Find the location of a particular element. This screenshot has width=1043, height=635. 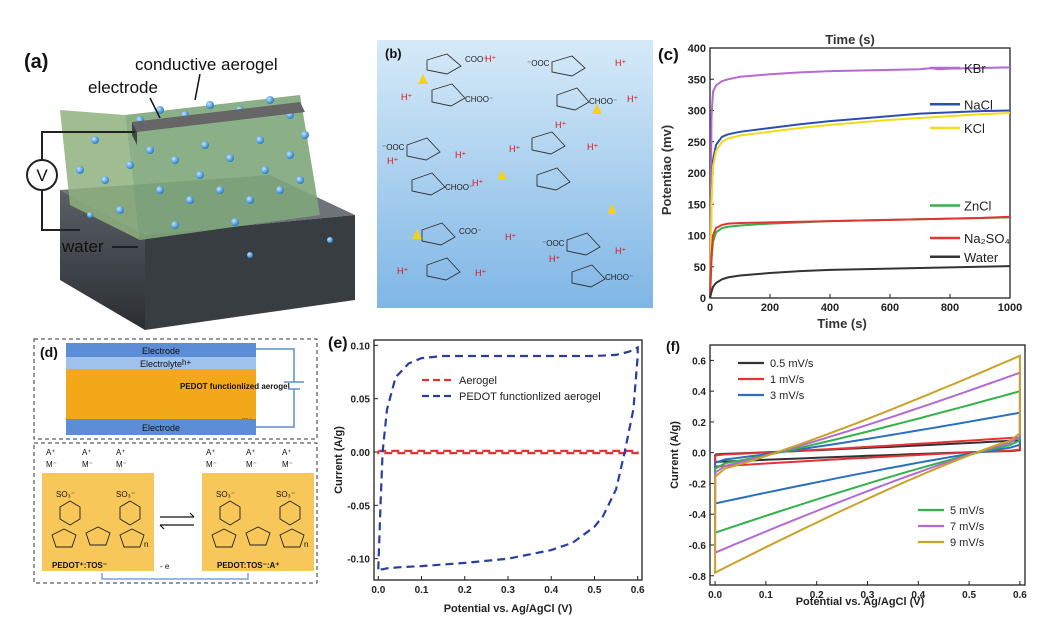

legend-label: KCl is located at coordinates (974, 128).